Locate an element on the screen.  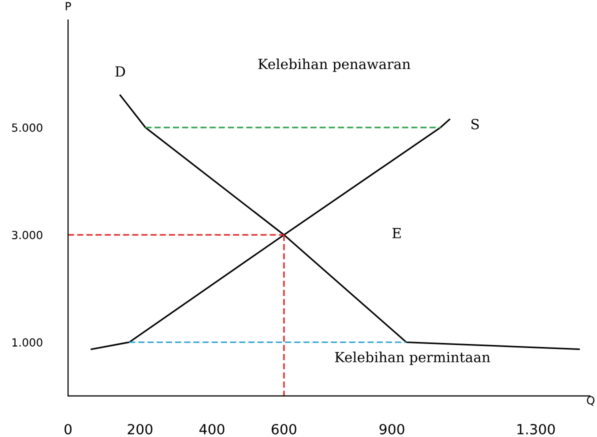
x-tick-label: 0 is located at coordinates (68, 429).